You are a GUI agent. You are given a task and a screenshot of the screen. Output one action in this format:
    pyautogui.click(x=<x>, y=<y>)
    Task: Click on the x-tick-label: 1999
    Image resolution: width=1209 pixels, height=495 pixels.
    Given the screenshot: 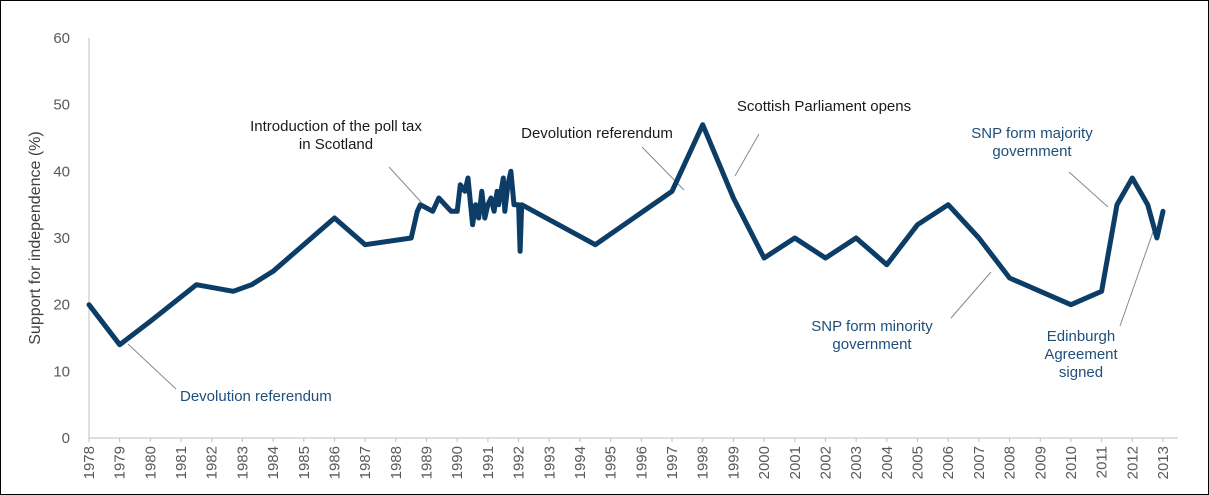 What is the action you would take?
    pyautogui.click(x=733, y=462)
    